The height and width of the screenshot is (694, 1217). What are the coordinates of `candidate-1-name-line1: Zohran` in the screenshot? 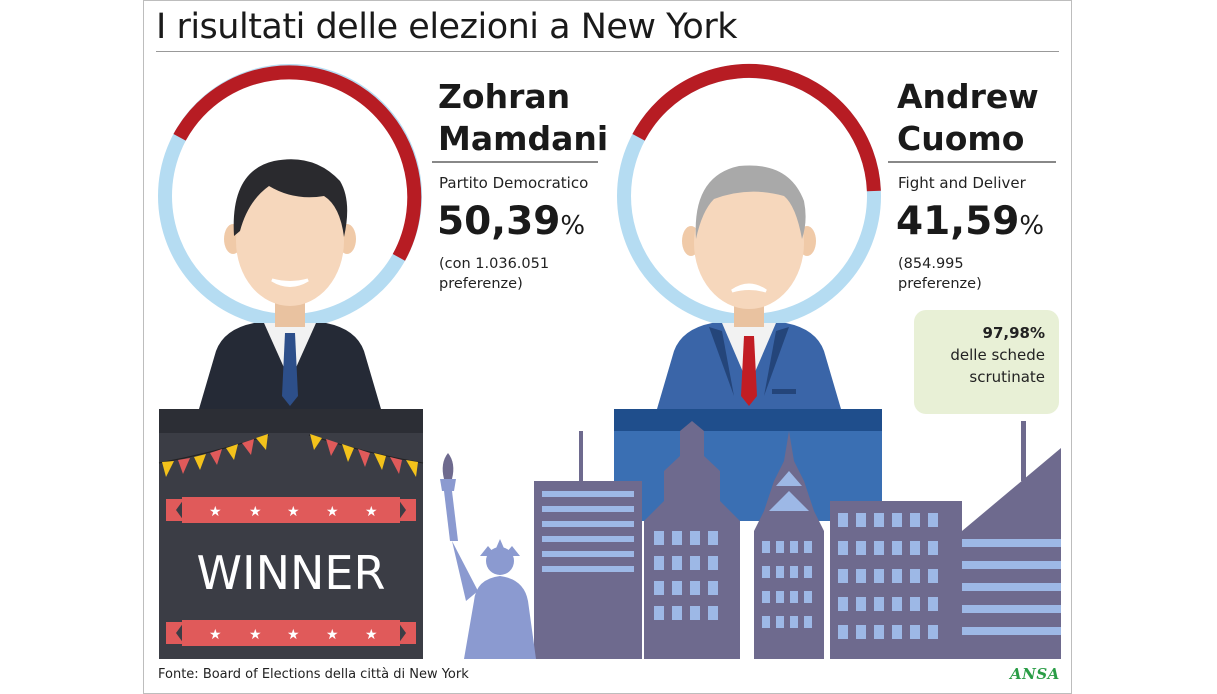 It's located at (504, 96).